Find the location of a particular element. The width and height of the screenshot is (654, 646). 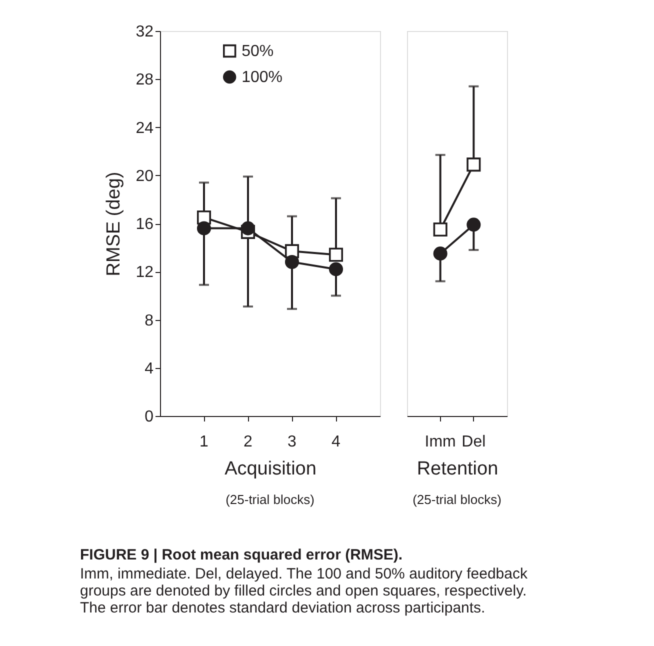

x-tick-label: Del is located at coordinates (474, 442).